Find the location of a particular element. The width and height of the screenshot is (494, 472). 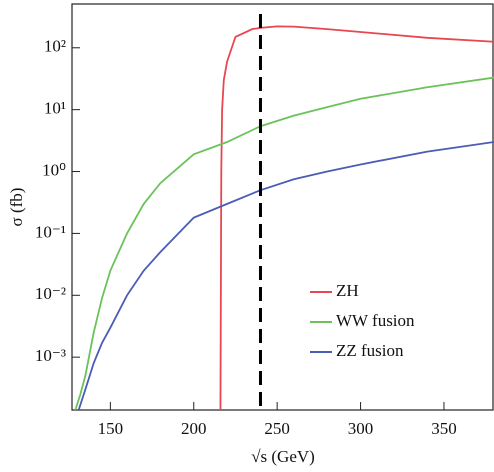

y-tick-label: 10⁻² is located at coordinates (50, 293).